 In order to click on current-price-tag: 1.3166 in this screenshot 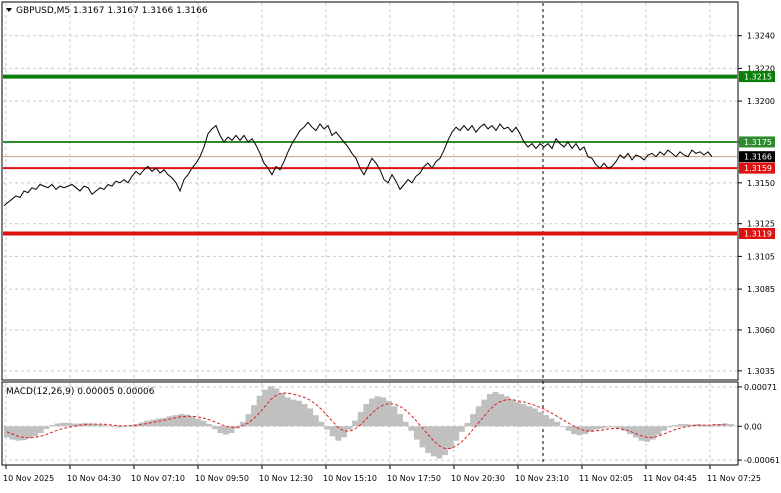, I will do `click(758, 157)`.